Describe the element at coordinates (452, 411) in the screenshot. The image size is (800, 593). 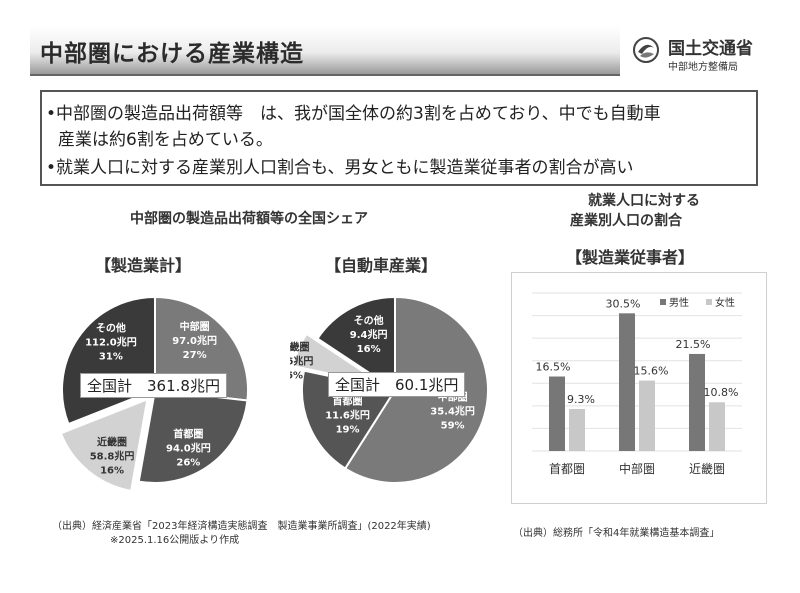
I see `pie2-label-chubu-value: 35.4兆円` at that location.